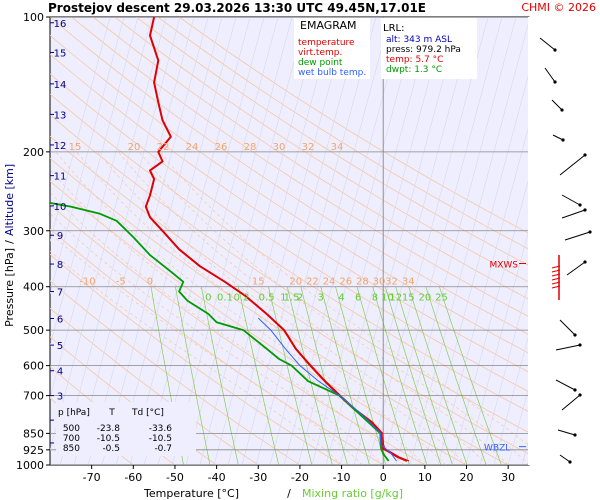 This screenshot has width=600, height=500. I want to click on dry-adiabat-label: 15, so click(258, 282).